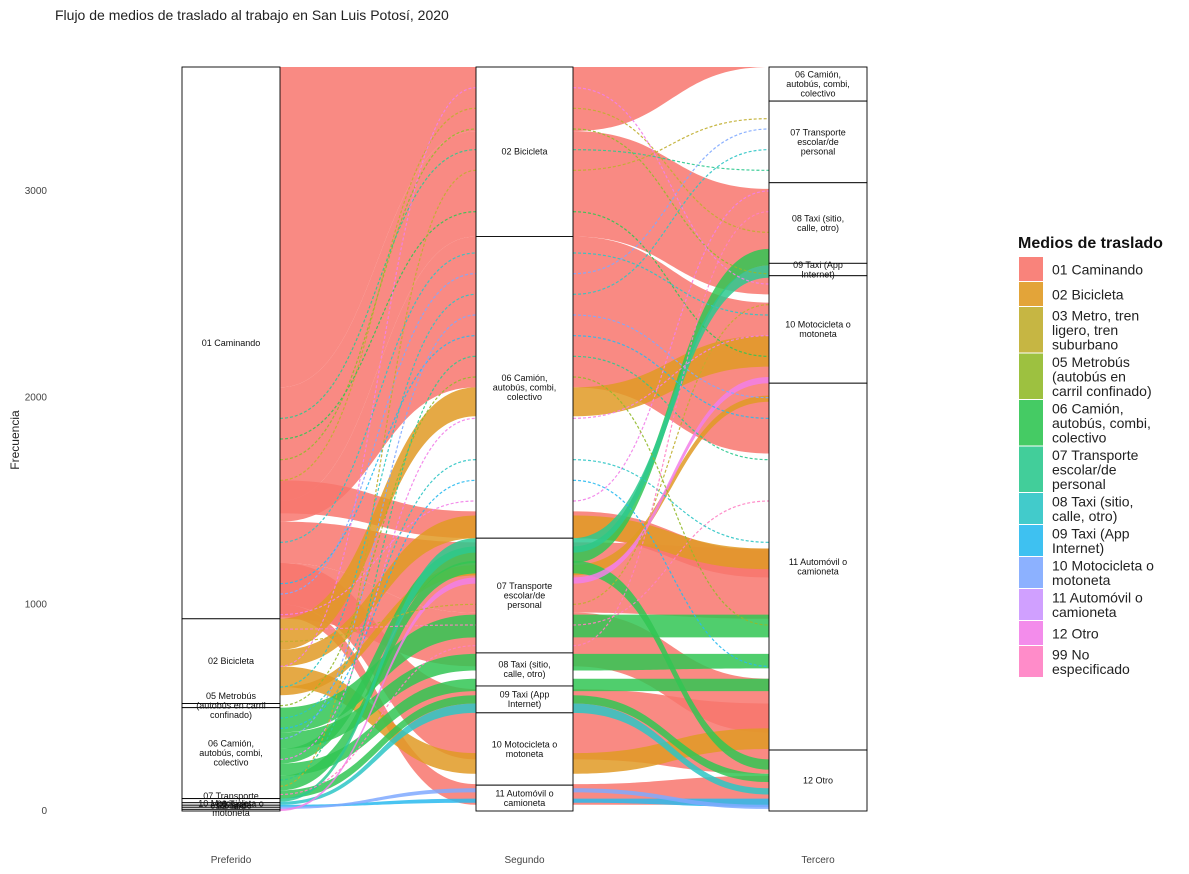 The height and width of the screenshot is (874, 1189). Describe the element at coordinates (1079, 484) in the screenshot. I see `legend-label-line: personal` at that location.